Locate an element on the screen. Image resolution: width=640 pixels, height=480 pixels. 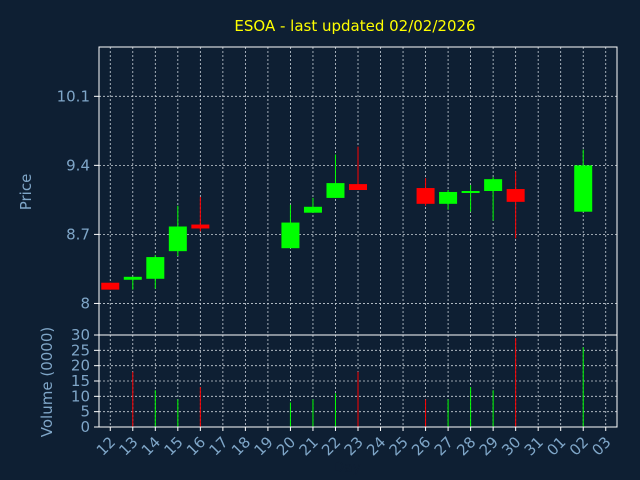
price-tick-label: 9.4 is located at coordinates (78, 165).